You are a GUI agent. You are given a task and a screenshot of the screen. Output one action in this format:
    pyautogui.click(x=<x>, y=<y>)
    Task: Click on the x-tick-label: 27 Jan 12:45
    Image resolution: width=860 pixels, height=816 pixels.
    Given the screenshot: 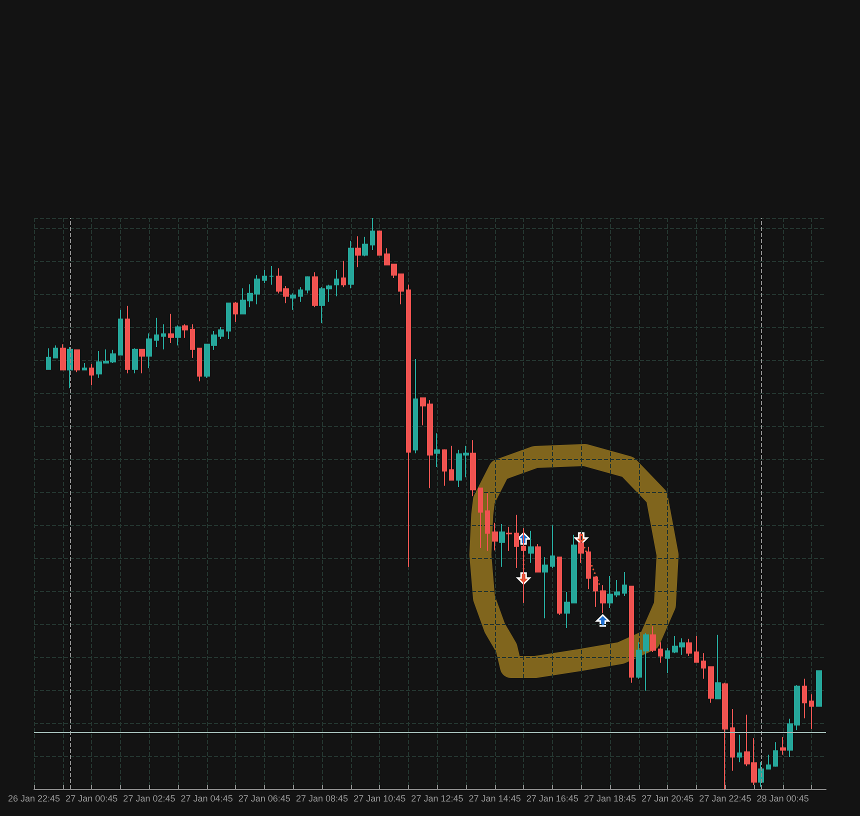 What is the action you would take?
    pyautogui.click(x=437, y=799)
    